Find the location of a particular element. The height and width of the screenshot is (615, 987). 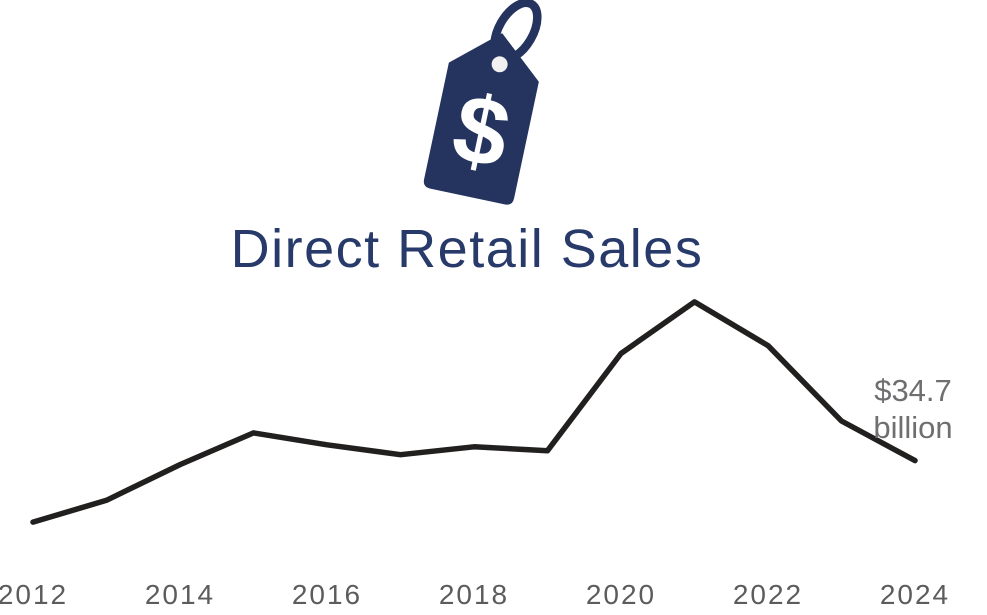

price-tag-dollar-icon: $ is located at coordinates (482, 102).